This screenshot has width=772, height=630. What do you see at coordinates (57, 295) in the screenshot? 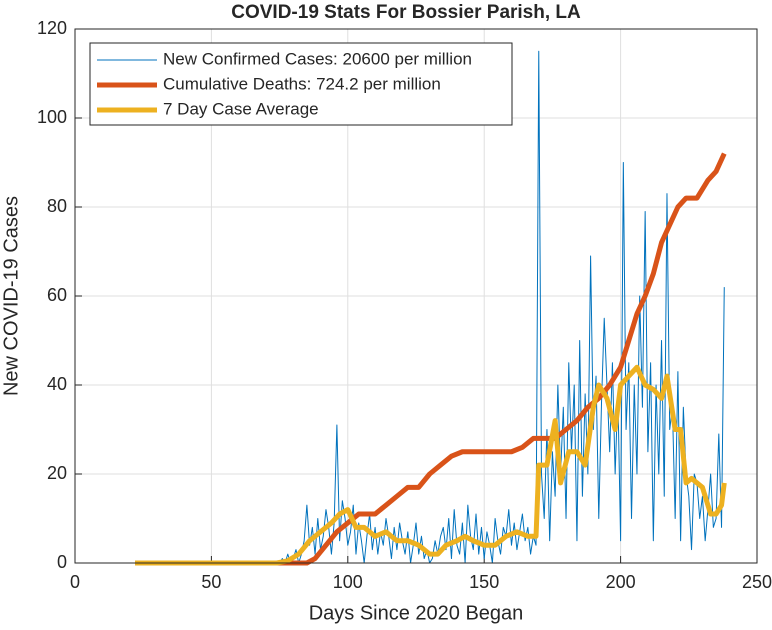
I see `y-tick-label: 60` at bounding box center [57, 295].